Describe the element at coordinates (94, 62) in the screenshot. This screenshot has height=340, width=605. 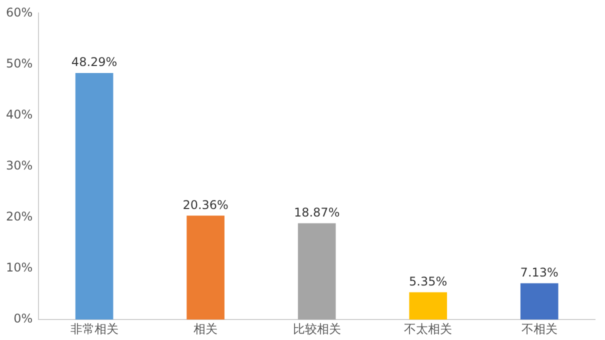
I see `data-label: 48.29%` at that location.